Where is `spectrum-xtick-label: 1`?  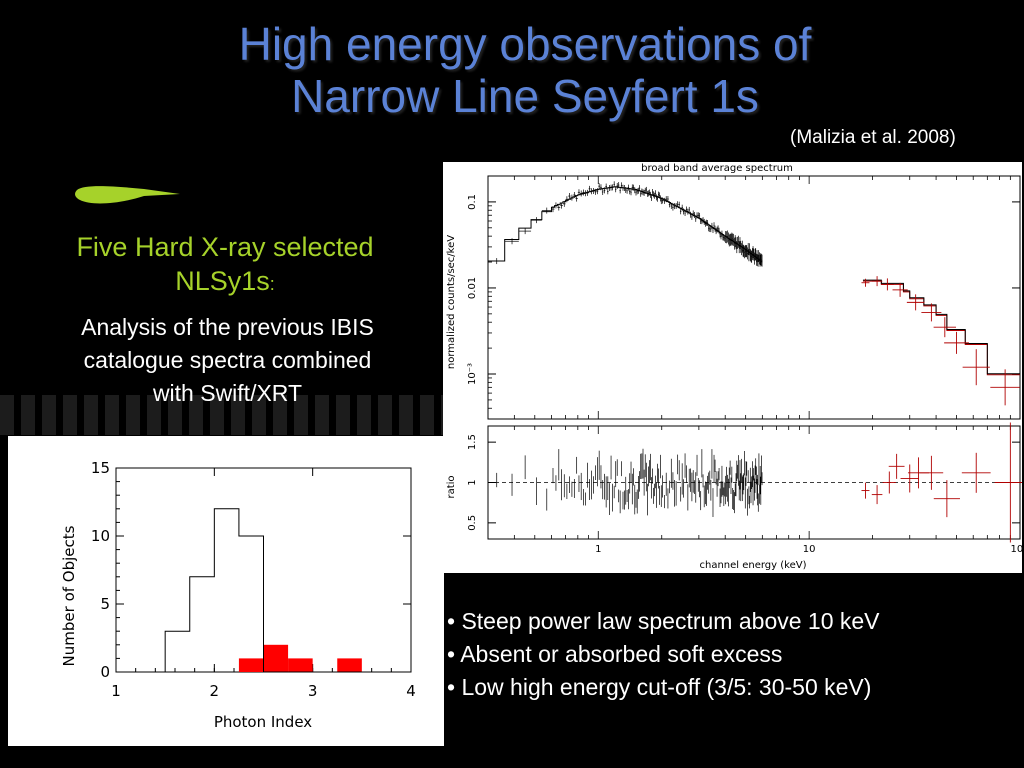 spectrum-xtick-label: 1 is located at coordinates (598, 549).